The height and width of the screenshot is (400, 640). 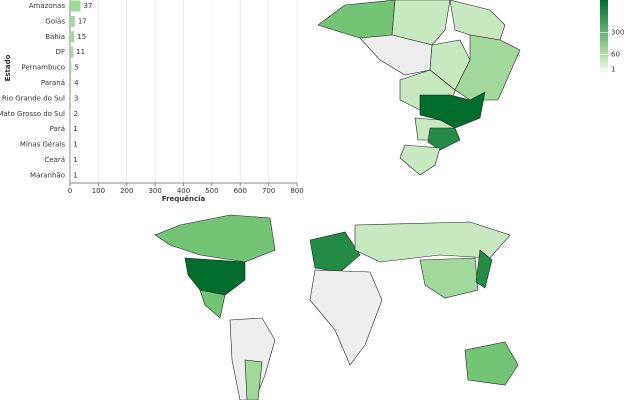 What do you see at coordinates (55, 21) in the screenshot?
I see `y-tick-label: Goiás` at bounding box center [55, 21].